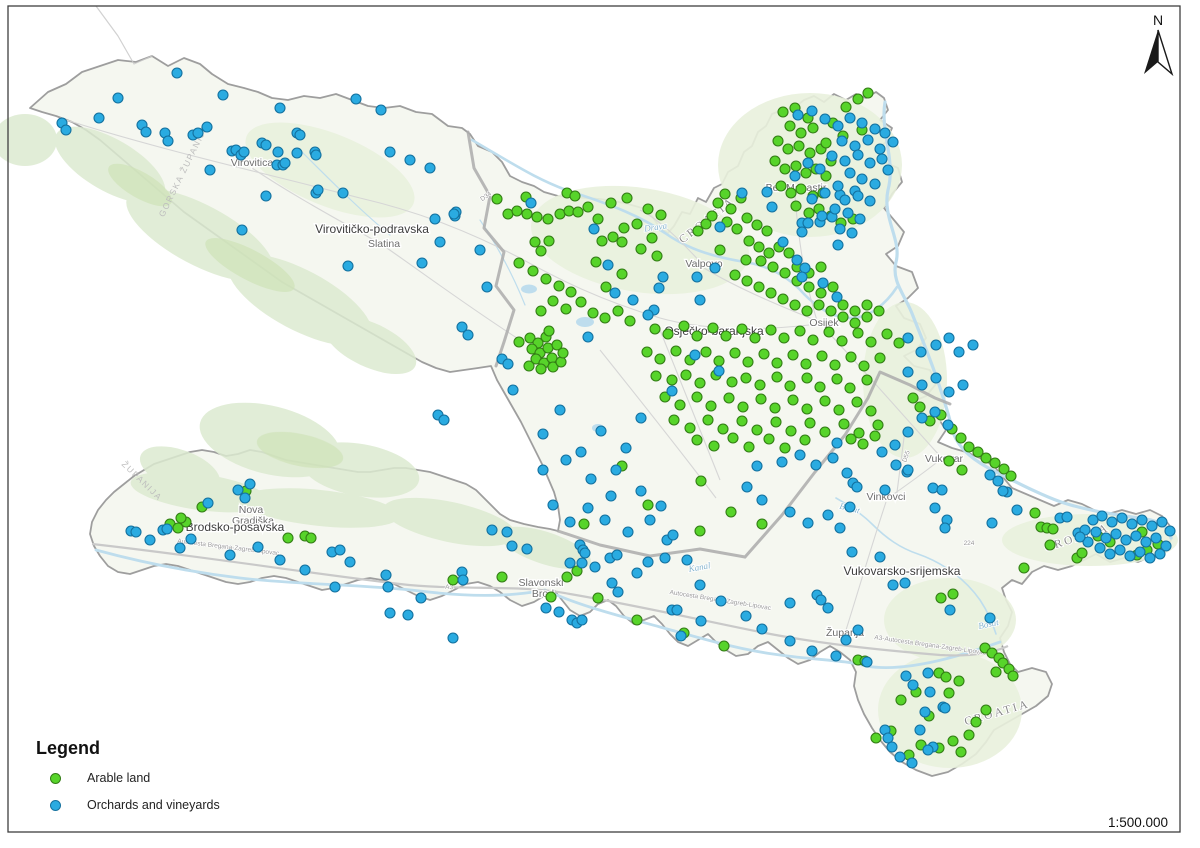 This screenshot has height=848, width=1200. Describe the element at coordinates (1159, 53) in the screenshot. I see `north-arrow-icon` at that location.